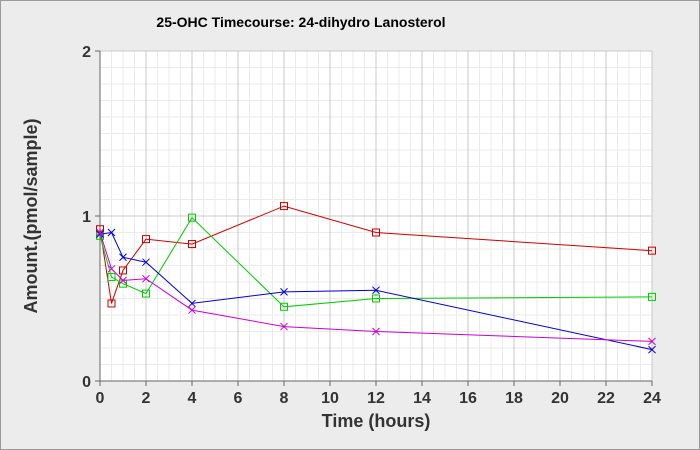  Describe the element at coordinates (376, 421) in the screenshot. I see `x-axis-label: Time (hours)` at that location.